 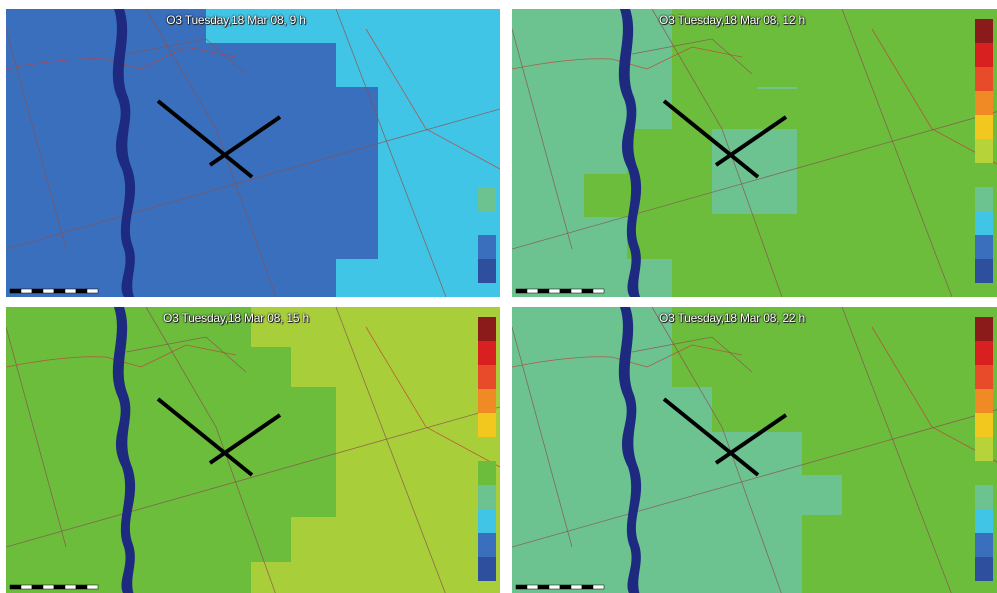 What do you see at coordinates (731, 318) in the screenshot?
I see `panel-title: O3 Tuesday,18 Mar 08, 22 h` at bounding box center [731, 318].